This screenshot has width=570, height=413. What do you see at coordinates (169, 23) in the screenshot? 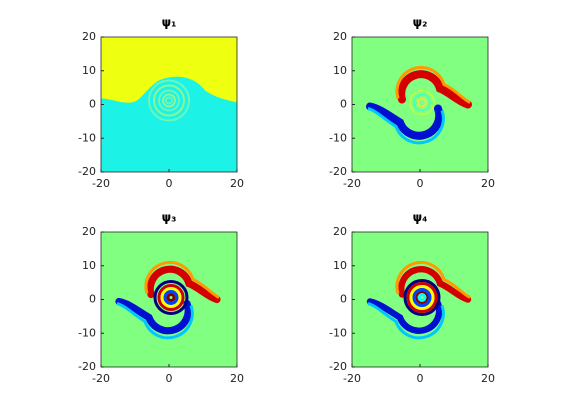
I see `chart-title: ψ₁` at bounding box center [169, 23].